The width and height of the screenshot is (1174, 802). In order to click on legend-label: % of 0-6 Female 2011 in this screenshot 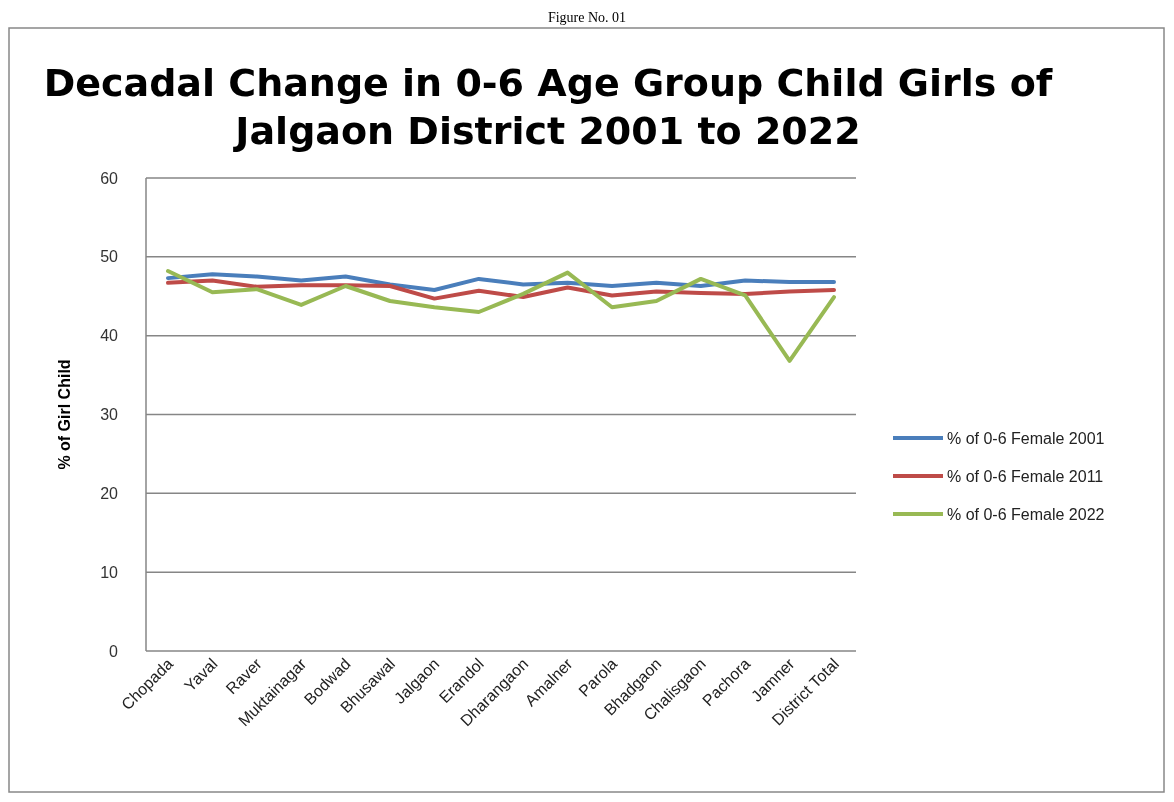, I will do `click(1025, 476)`.